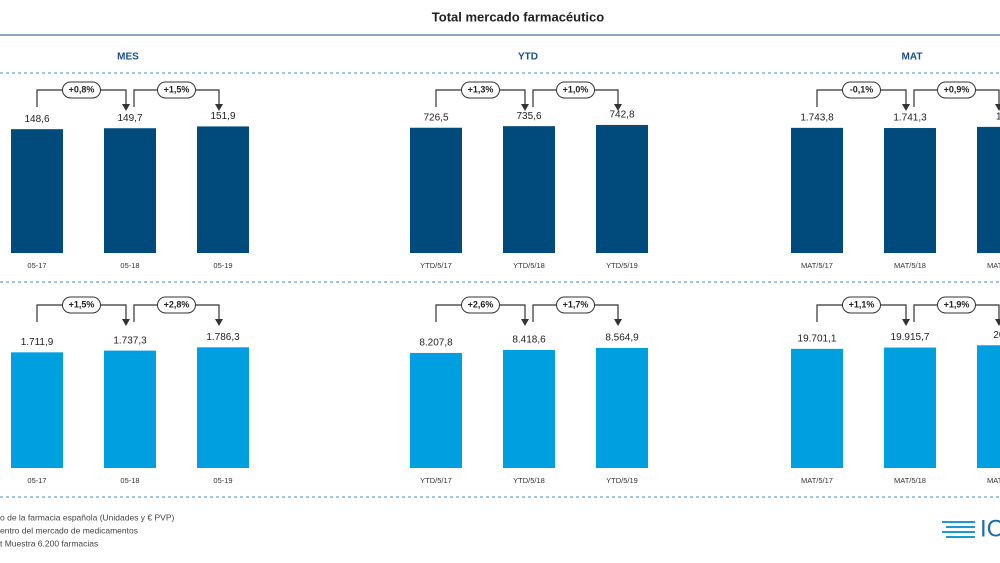 The image size is (1000, 563). What do you see at coordinates (998, 117) in the screenshot?
I see `value-label: 1.7` at bounding box center [998, 117].